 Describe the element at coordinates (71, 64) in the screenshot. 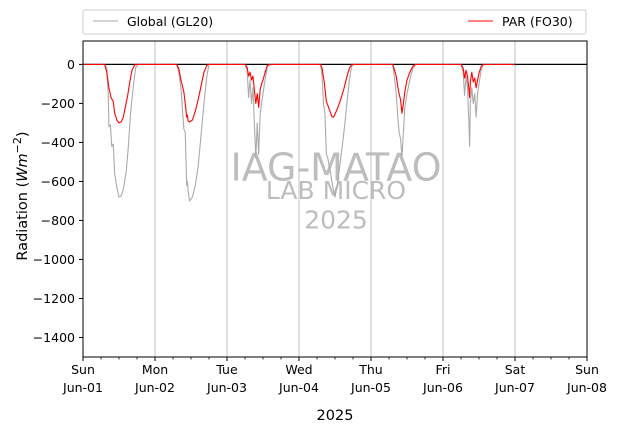

I see `y-tick-label: 0` at that location.